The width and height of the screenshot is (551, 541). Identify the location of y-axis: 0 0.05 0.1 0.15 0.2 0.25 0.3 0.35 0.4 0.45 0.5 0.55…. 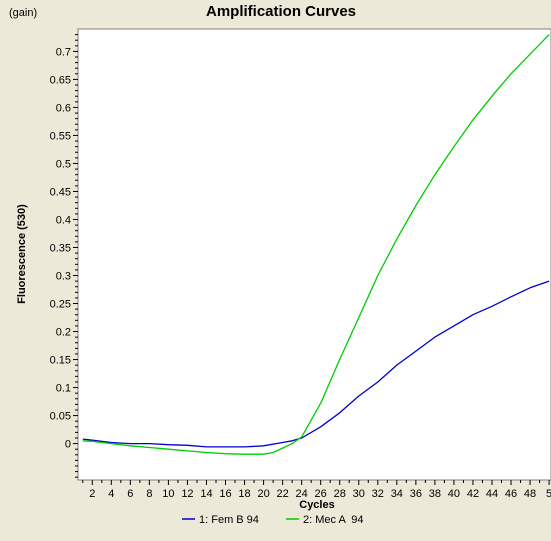
(64, 256).